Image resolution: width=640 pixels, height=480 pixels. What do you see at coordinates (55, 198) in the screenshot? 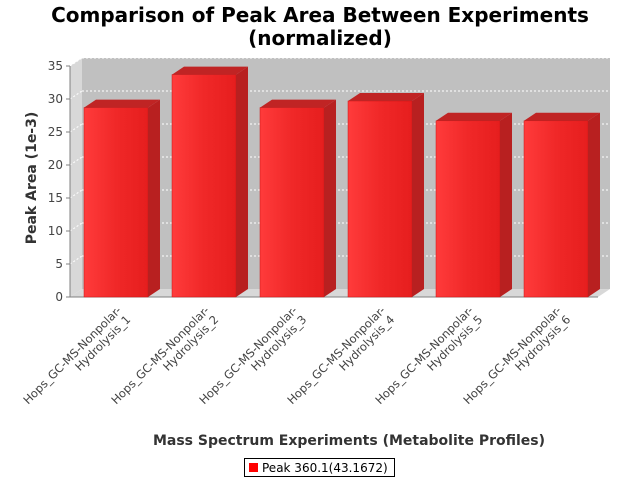
I see `y-tick-label: 15` at bounding box center [55, 198].